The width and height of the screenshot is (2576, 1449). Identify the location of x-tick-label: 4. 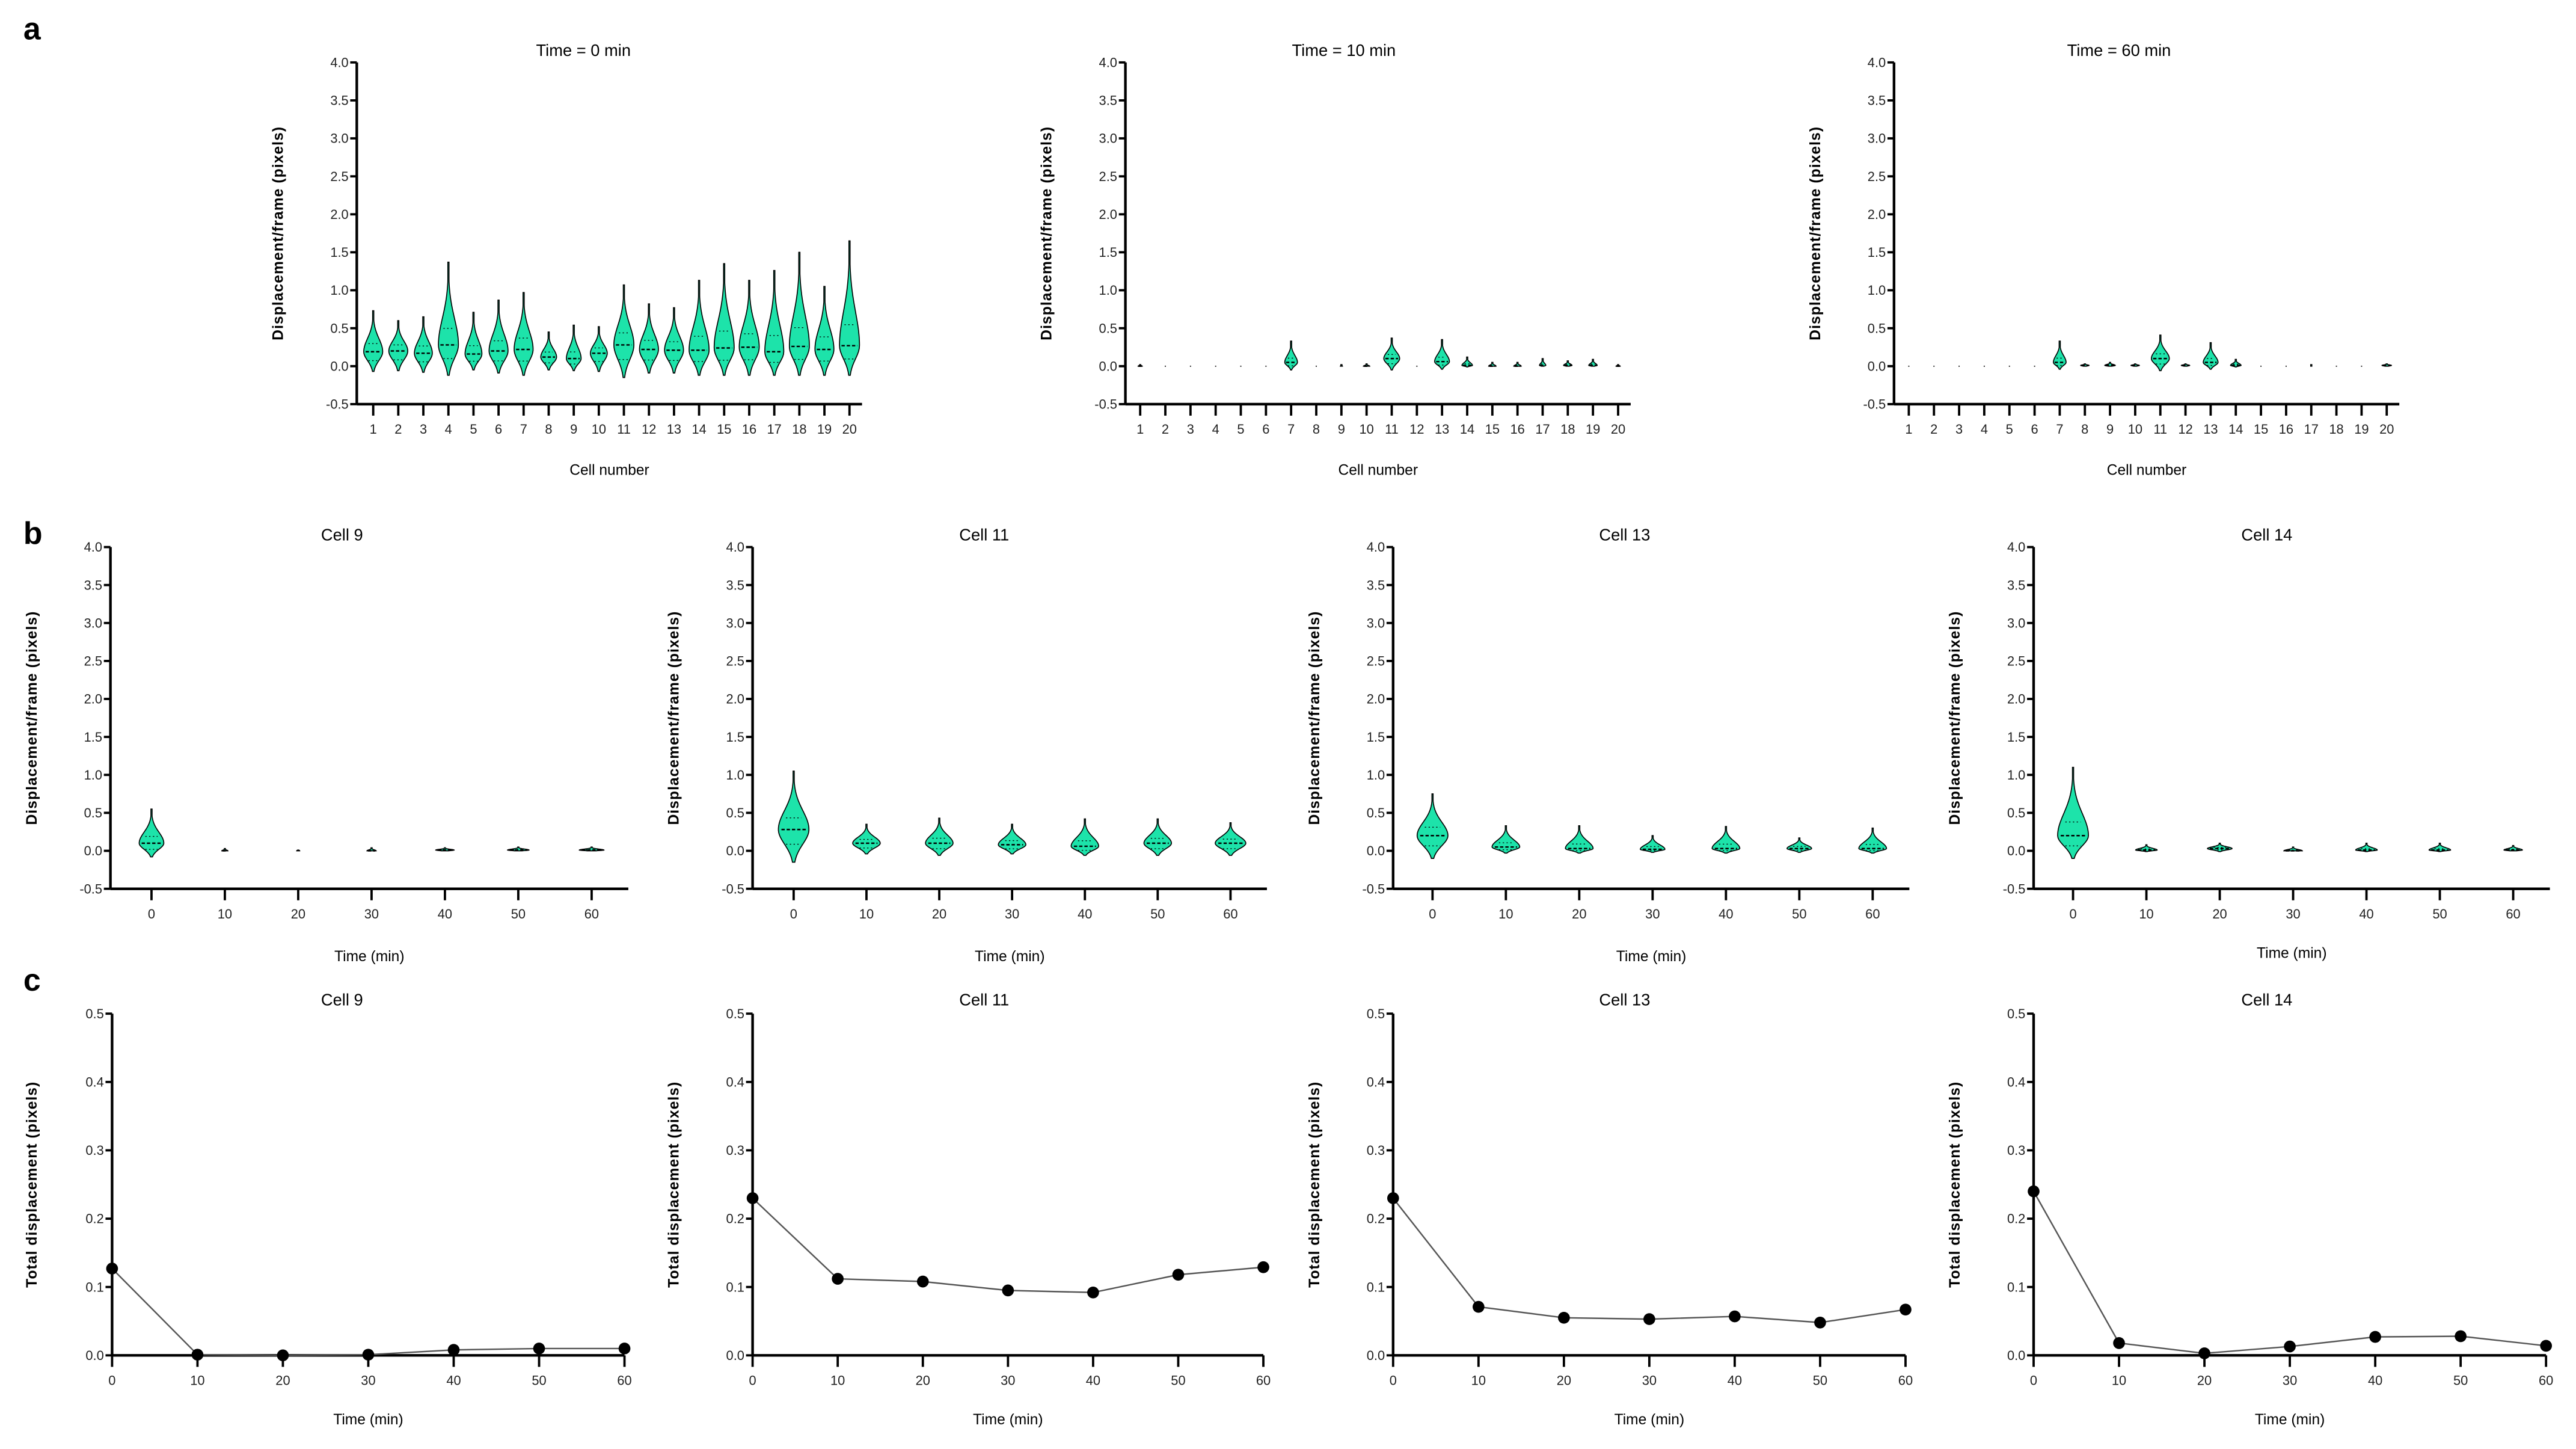
(1984, 429).